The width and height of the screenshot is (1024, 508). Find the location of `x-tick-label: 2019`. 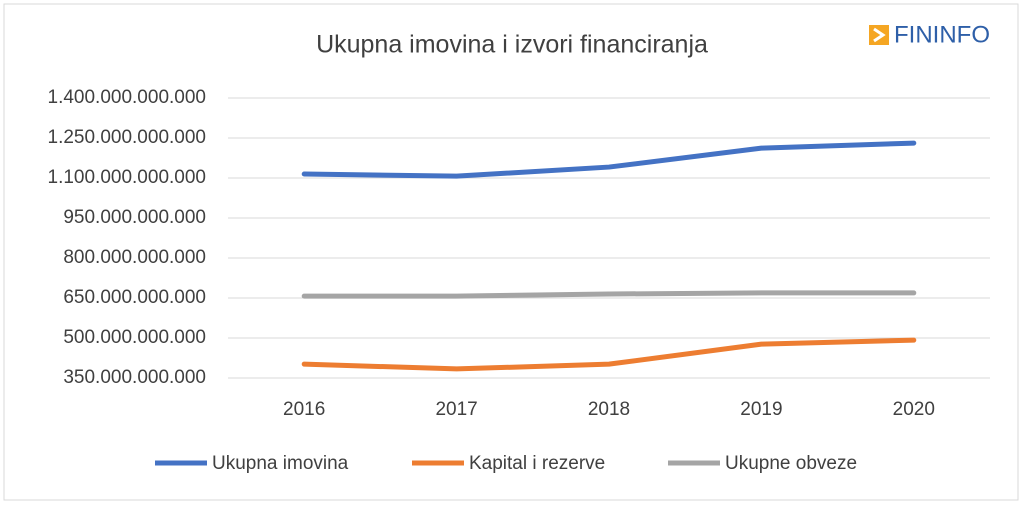

x-tick-label: 2019 is located at coordinates (761, 409).